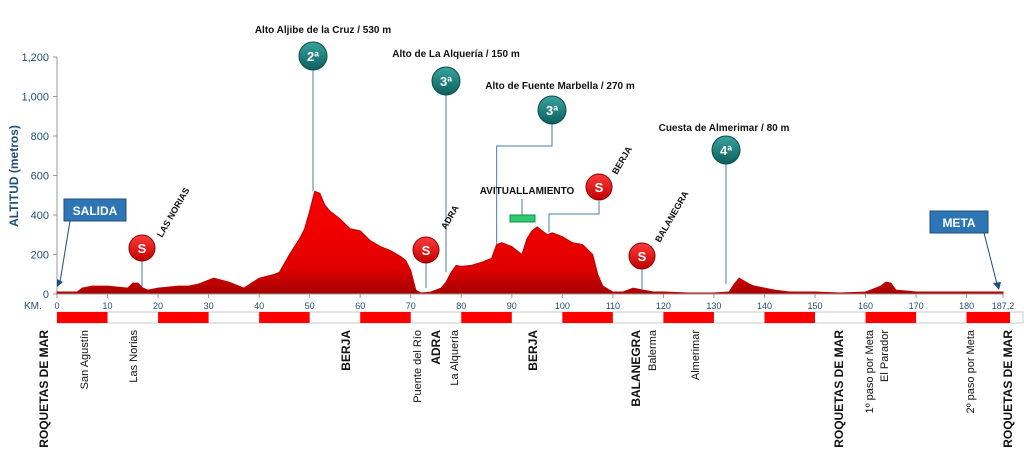  Describe the element at coordinates (885, 356) in the screenshot. I see `place-label: El Parador` at that location.